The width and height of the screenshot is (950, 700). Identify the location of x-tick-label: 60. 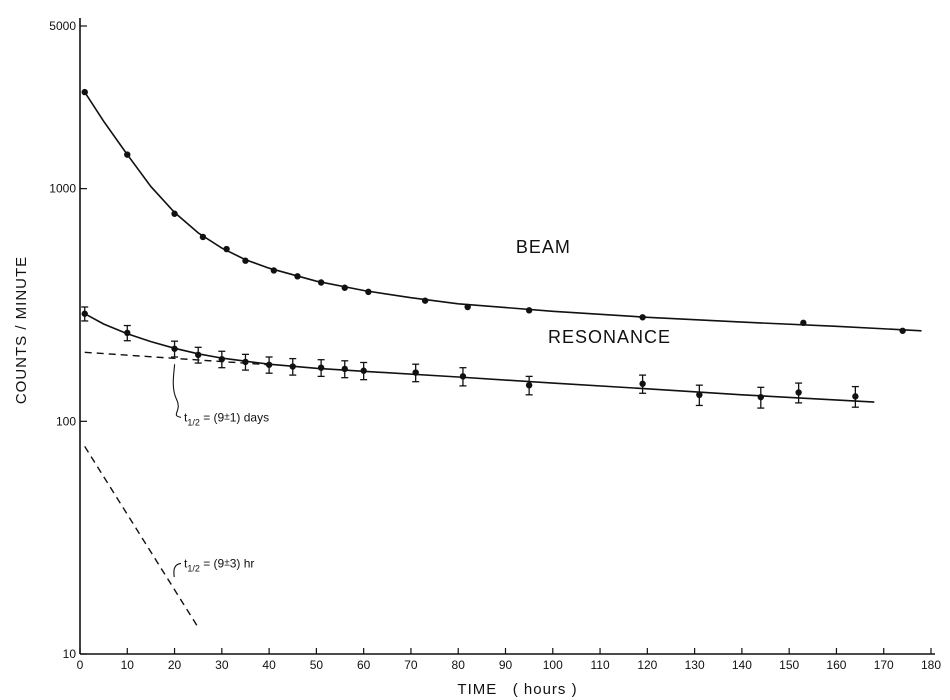
(364, 665).